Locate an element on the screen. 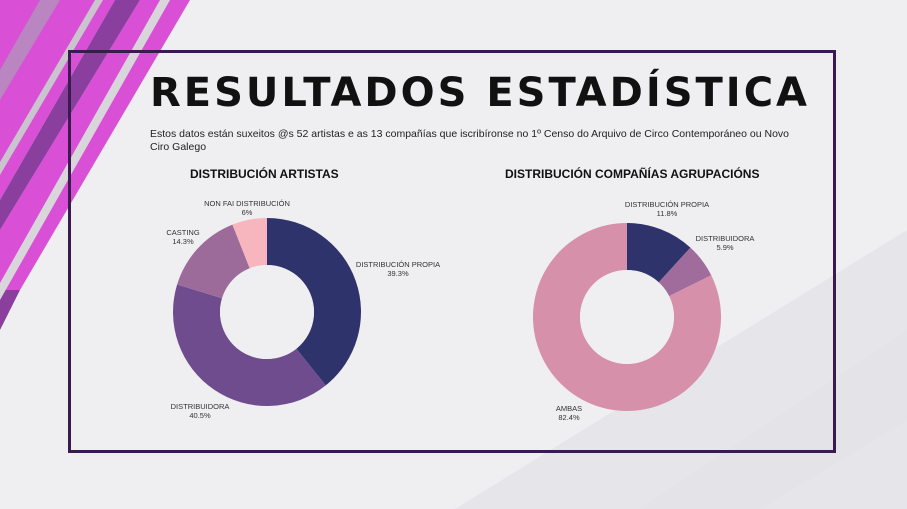 Image resolution: width=907 pixels, height=509 pixels. chart-title-artistas: DISTRIBUCIÓN ARTISTAS is located at coordinates (264, 174).